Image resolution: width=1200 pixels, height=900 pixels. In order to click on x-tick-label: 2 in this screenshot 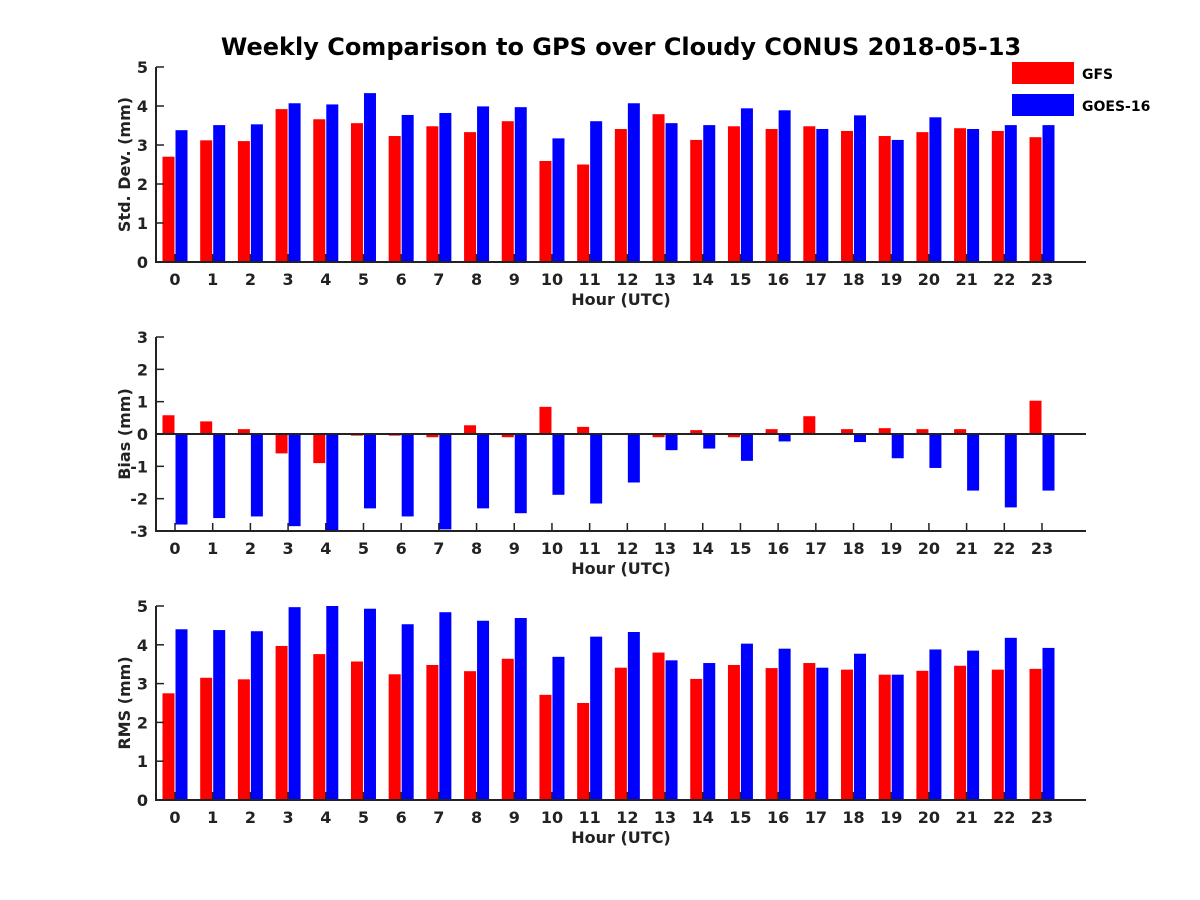, I will do `click(250, 279)`.